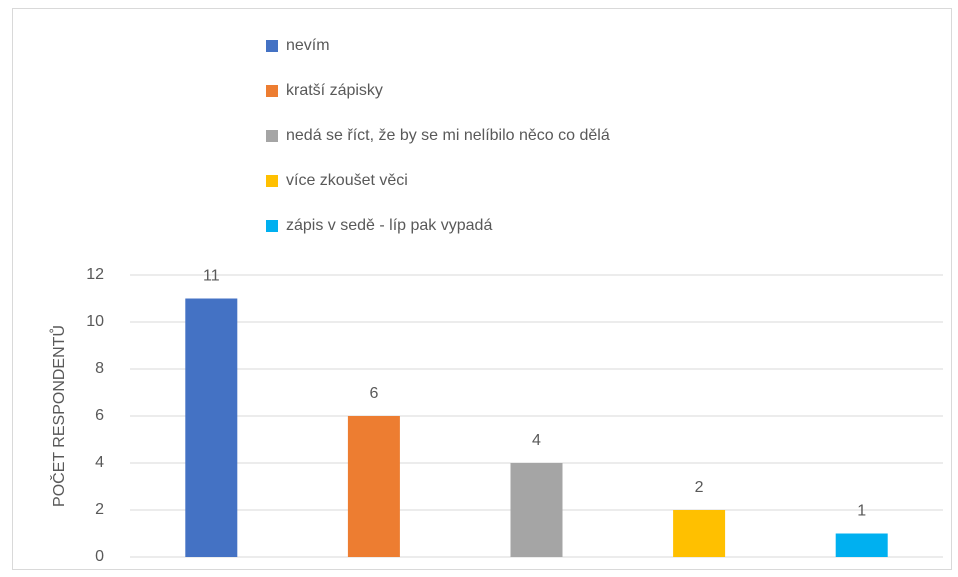 The height and width of the screenshot is (577, 958). I want to click on legend-label: zápis v sedě - líp pak vypadá, so click(389, 225).